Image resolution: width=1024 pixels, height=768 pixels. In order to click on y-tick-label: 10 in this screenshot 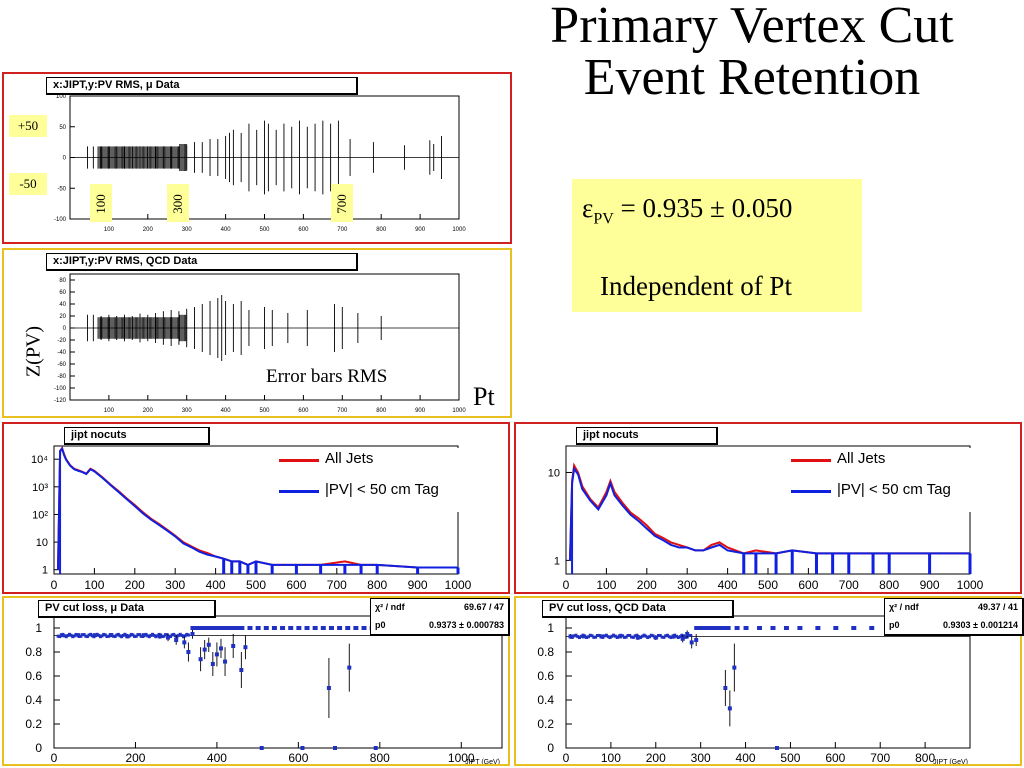, I will do `click(42, 543)`.